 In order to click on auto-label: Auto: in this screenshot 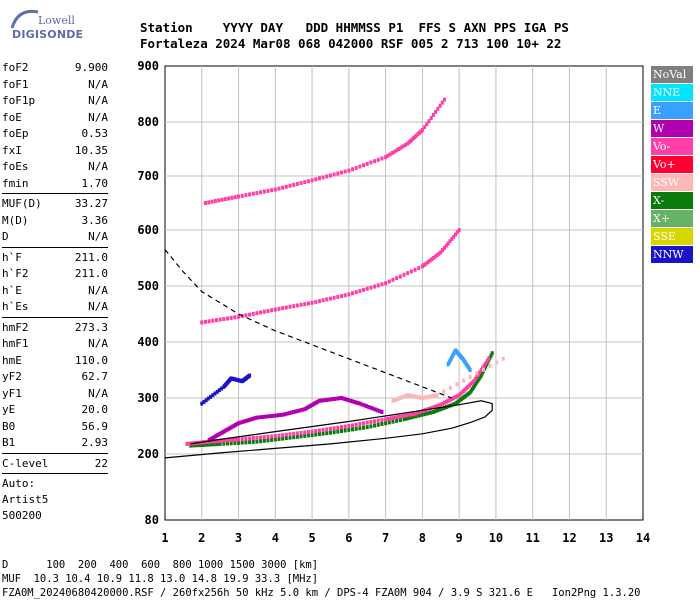, I will do `click(19, 483)`.